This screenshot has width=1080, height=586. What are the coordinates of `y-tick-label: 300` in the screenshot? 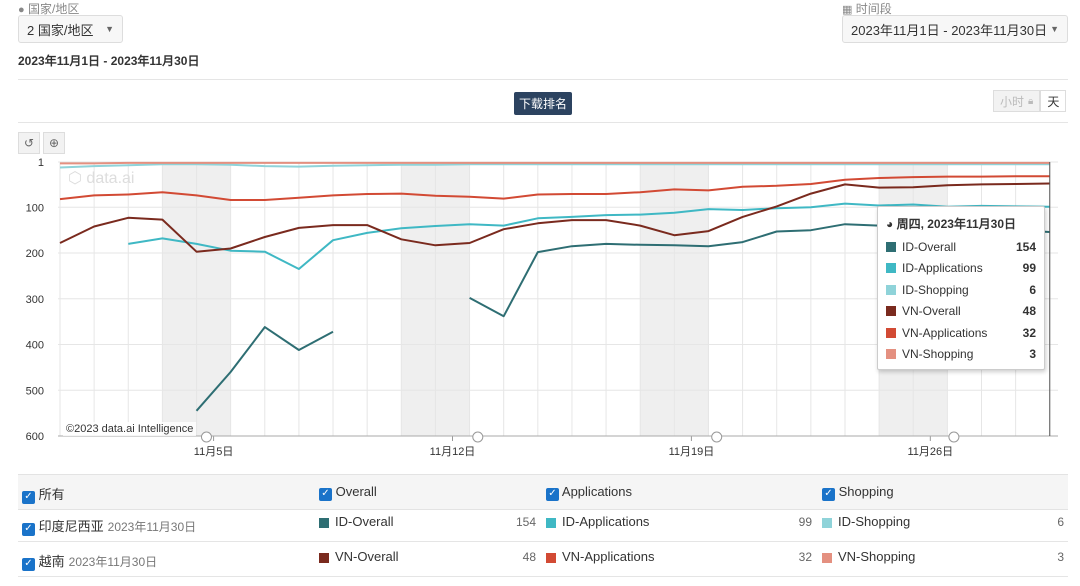 It's located at (35, 300).